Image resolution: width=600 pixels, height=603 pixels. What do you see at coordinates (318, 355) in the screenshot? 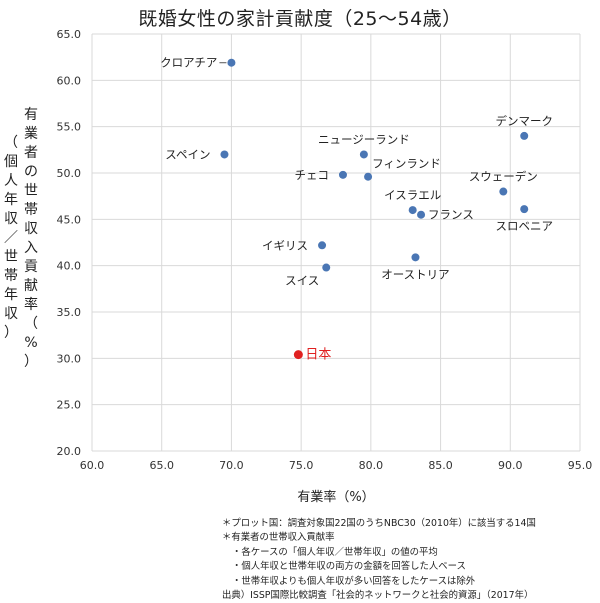
I see `data-label: 日本` at bounding box center [318, 355].